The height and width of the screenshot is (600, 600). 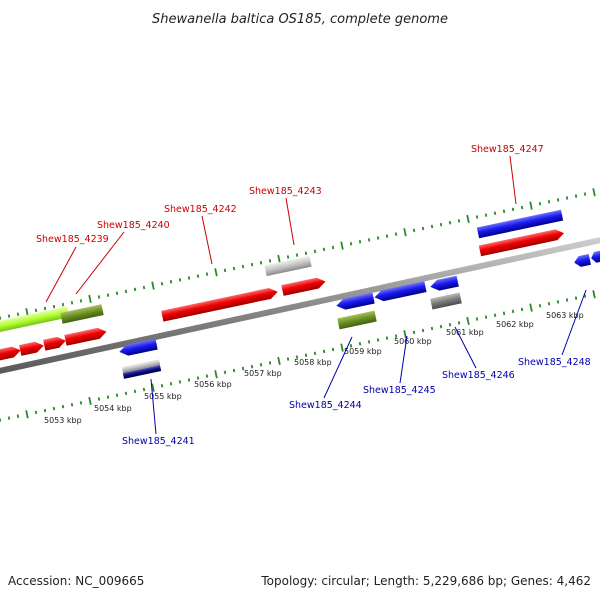 What do you see at coordinates (133, 225) in the screenshot?
I see `gene-name: Shew185_4240` at bounding box center [133, 225].